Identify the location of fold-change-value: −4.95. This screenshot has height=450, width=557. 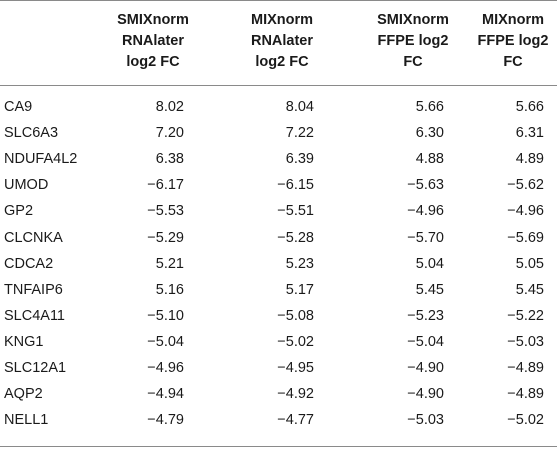
(295, 368).